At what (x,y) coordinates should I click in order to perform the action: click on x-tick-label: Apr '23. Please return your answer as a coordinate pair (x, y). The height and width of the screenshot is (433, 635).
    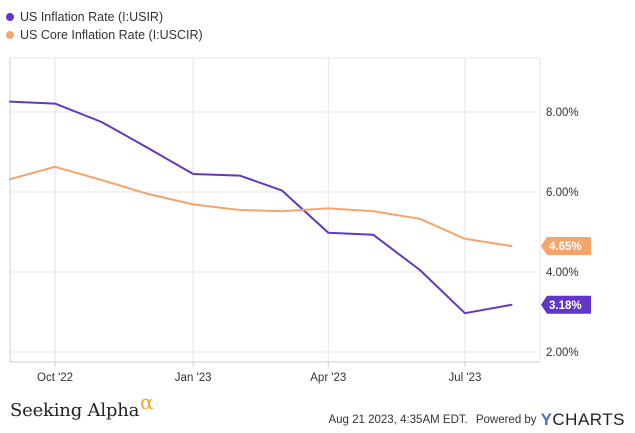
    Looking at the image, I should click on (328, 378).